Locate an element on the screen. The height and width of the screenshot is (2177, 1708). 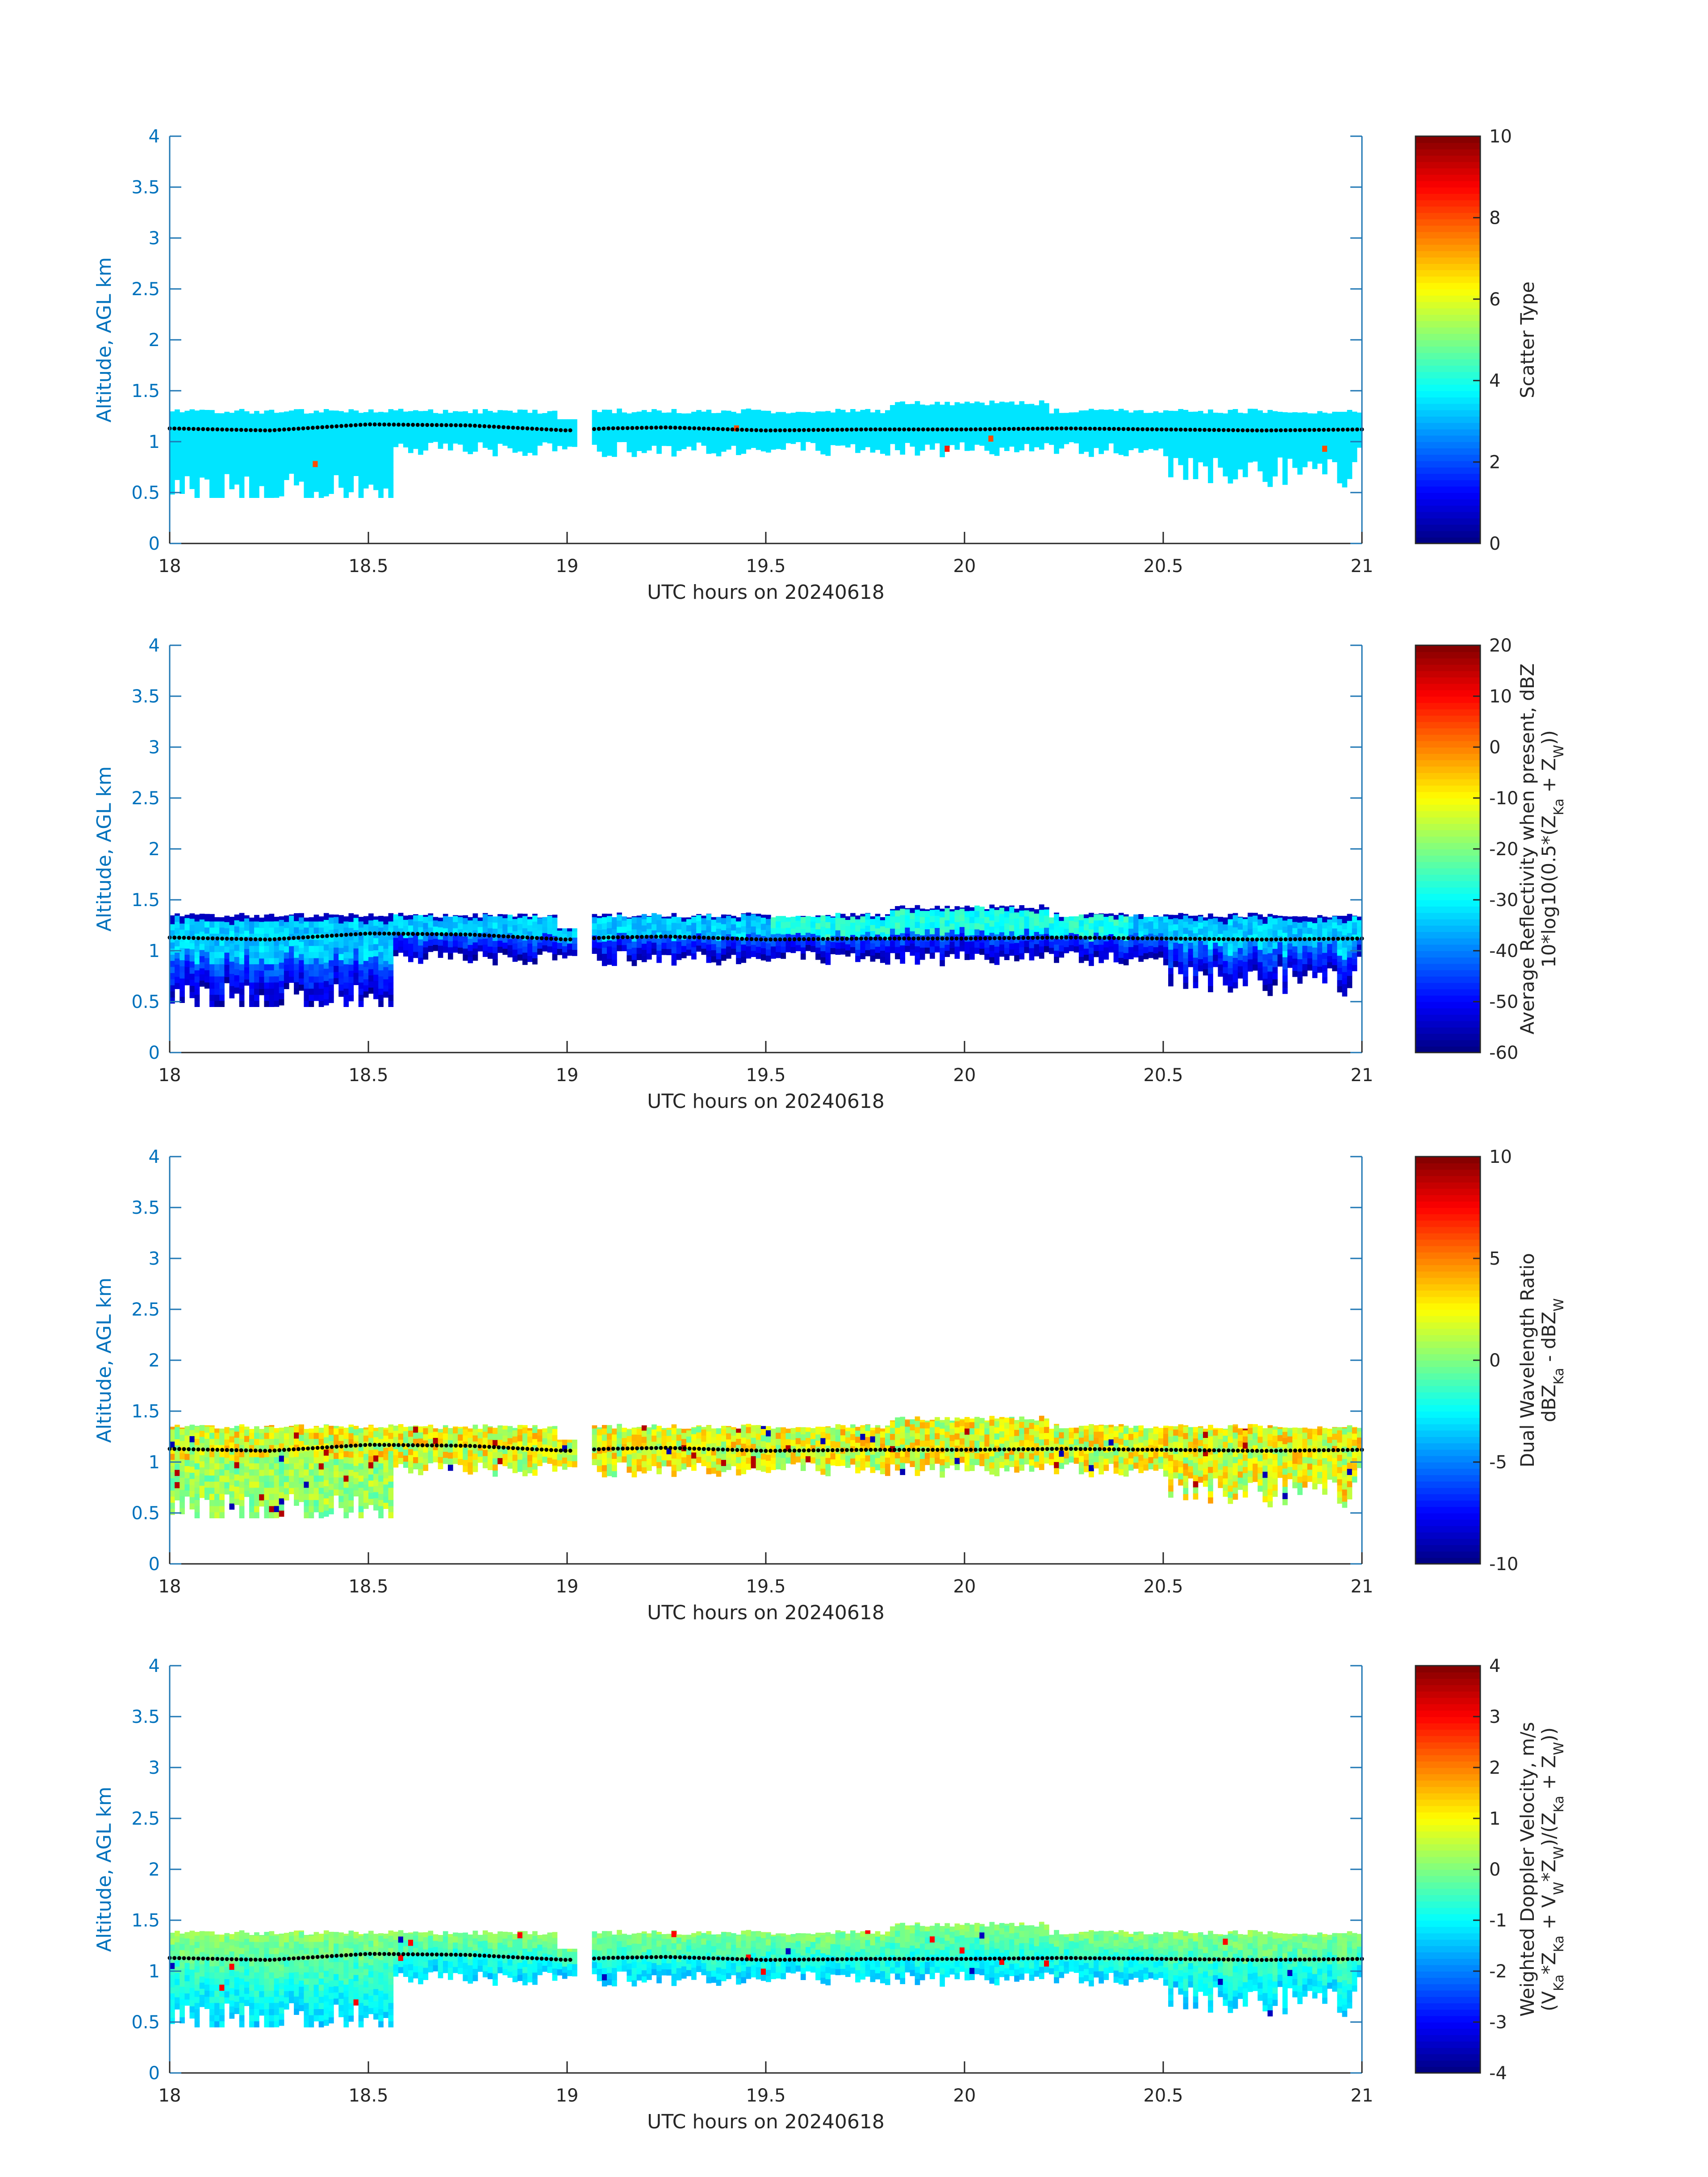
x-axis-label: UTC hours on 20240618 is located at coordinates (766, 592).